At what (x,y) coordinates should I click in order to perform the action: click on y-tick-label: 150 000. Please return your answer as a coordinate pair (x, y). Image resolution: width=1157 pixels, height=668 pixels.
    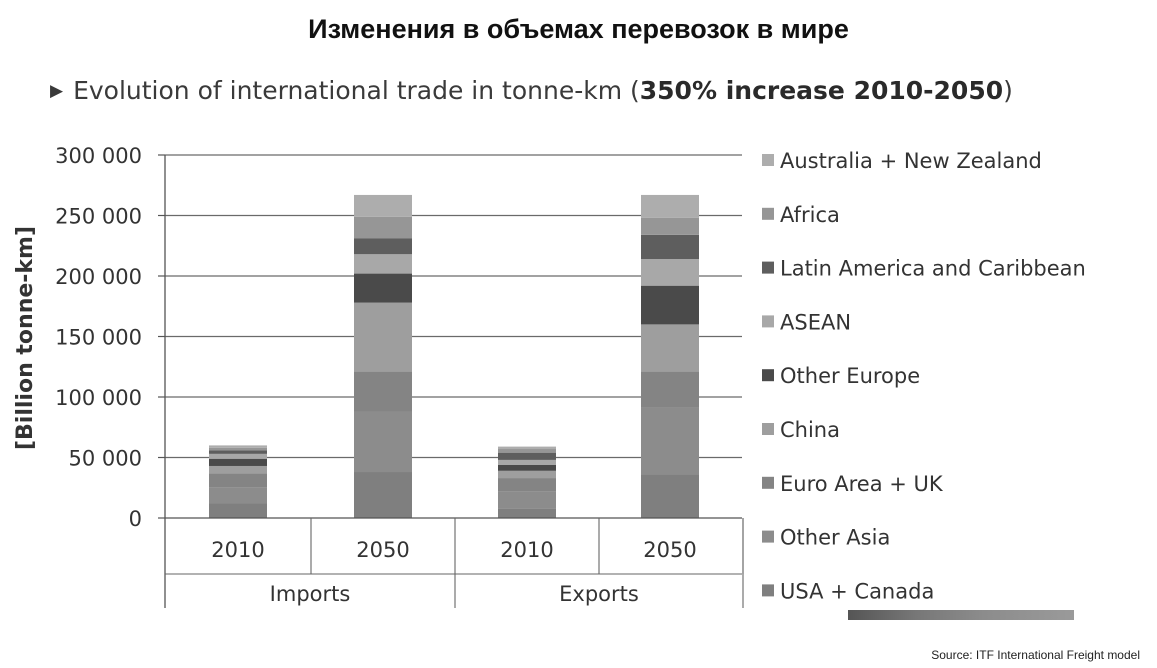
    Looking at the image, I should click on (98, 338).